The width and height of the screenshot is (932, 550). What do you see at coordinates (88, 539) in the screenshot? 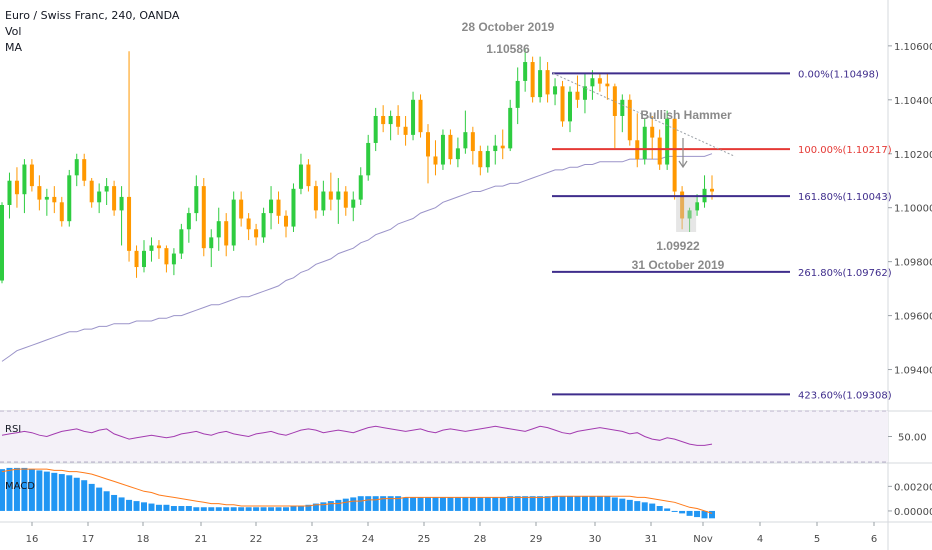
I see `x-tick-label: 17` at bounding box center [88, 539].